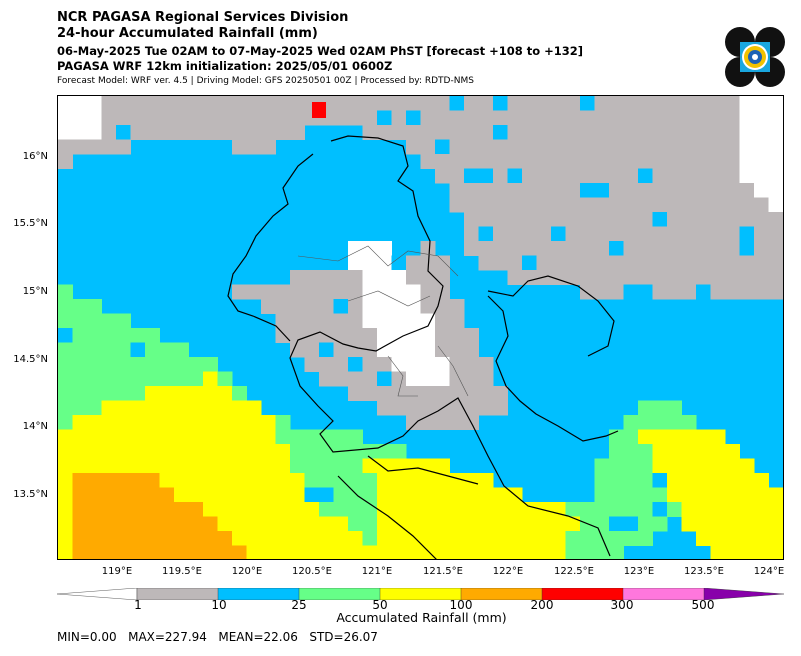 This screenshot has height=656, width=801. Describe the element at coordinates (769, 571) in the screenshot. I see `lon-label-124: 124°E` at that location.